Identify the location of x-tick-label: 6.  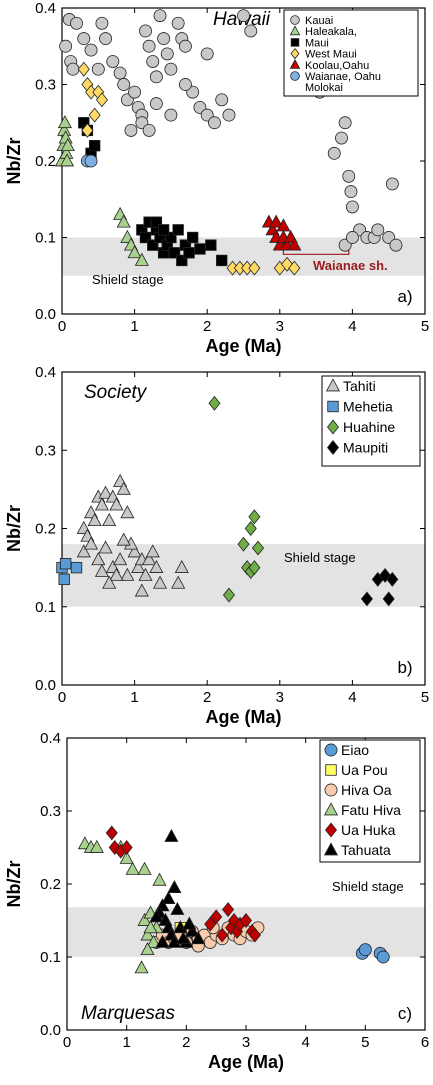
(425, 1042).